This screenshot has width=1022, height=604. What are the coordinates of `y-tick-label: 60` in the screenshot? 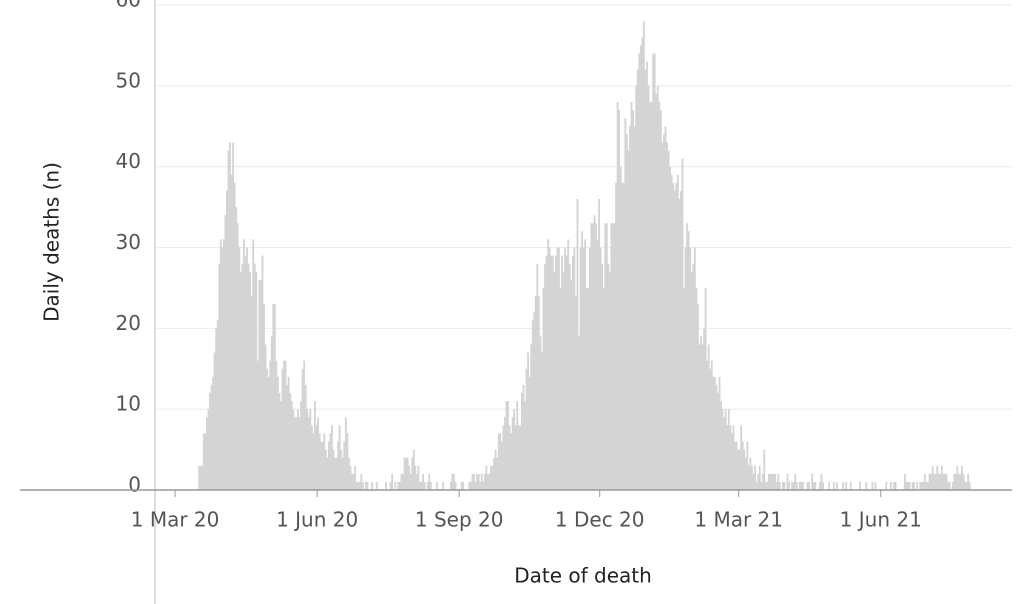 It's located at (128, 6).